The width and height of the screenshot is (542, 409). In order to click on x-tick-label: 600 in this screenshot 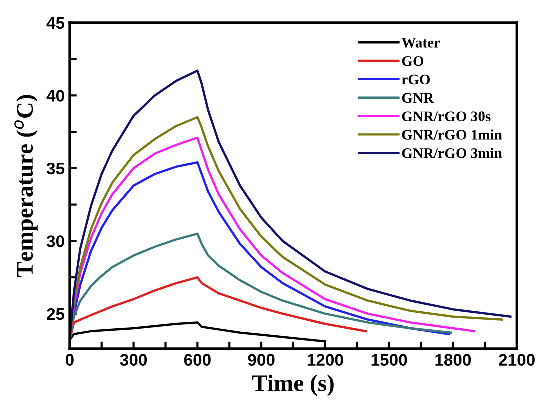, I will do `click(197, 360)`.